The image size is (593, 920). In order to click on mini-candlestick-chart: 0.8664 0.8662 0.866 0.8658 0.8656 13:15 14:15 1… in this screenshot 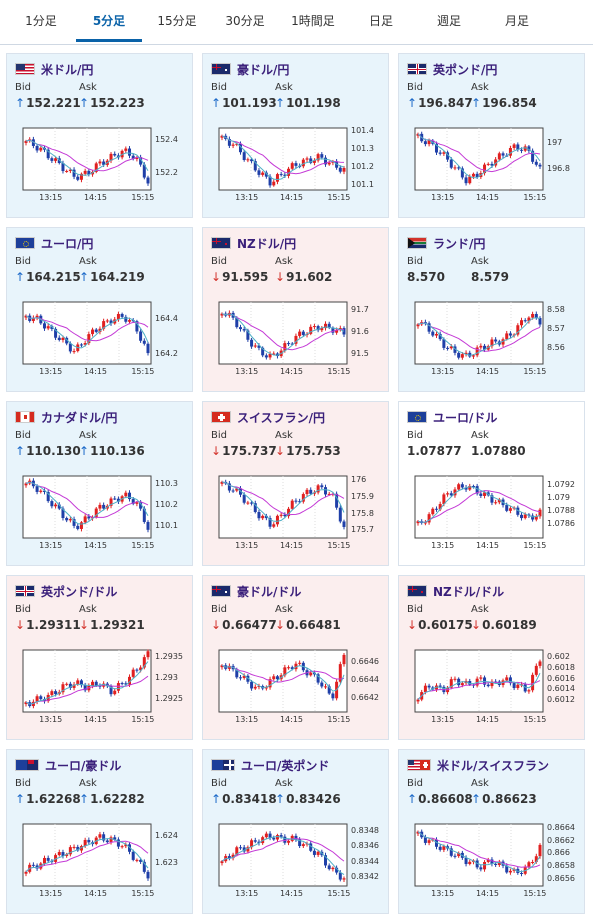, I will do `click(493, 862)`.